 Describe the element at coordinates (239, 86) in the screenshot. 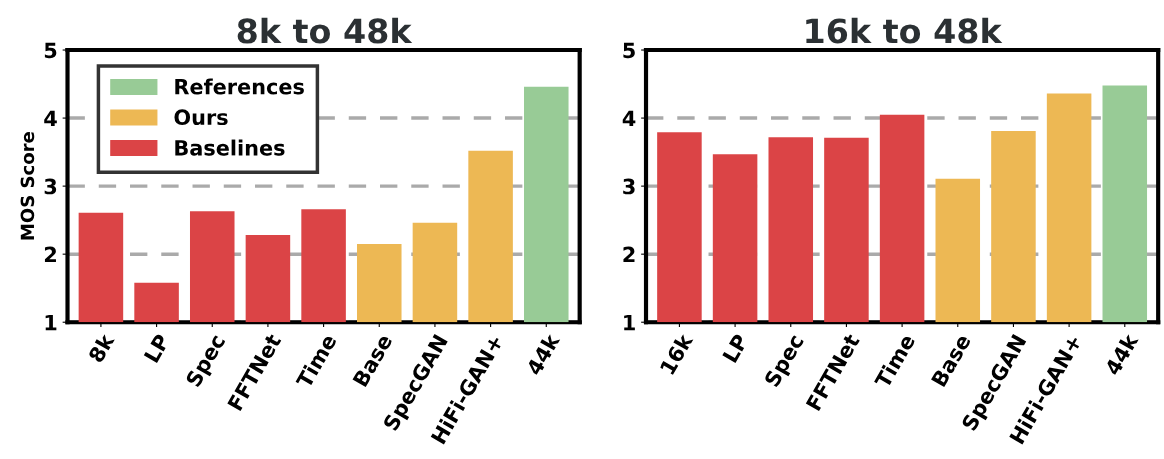

I see `legend-label: References` at that location.